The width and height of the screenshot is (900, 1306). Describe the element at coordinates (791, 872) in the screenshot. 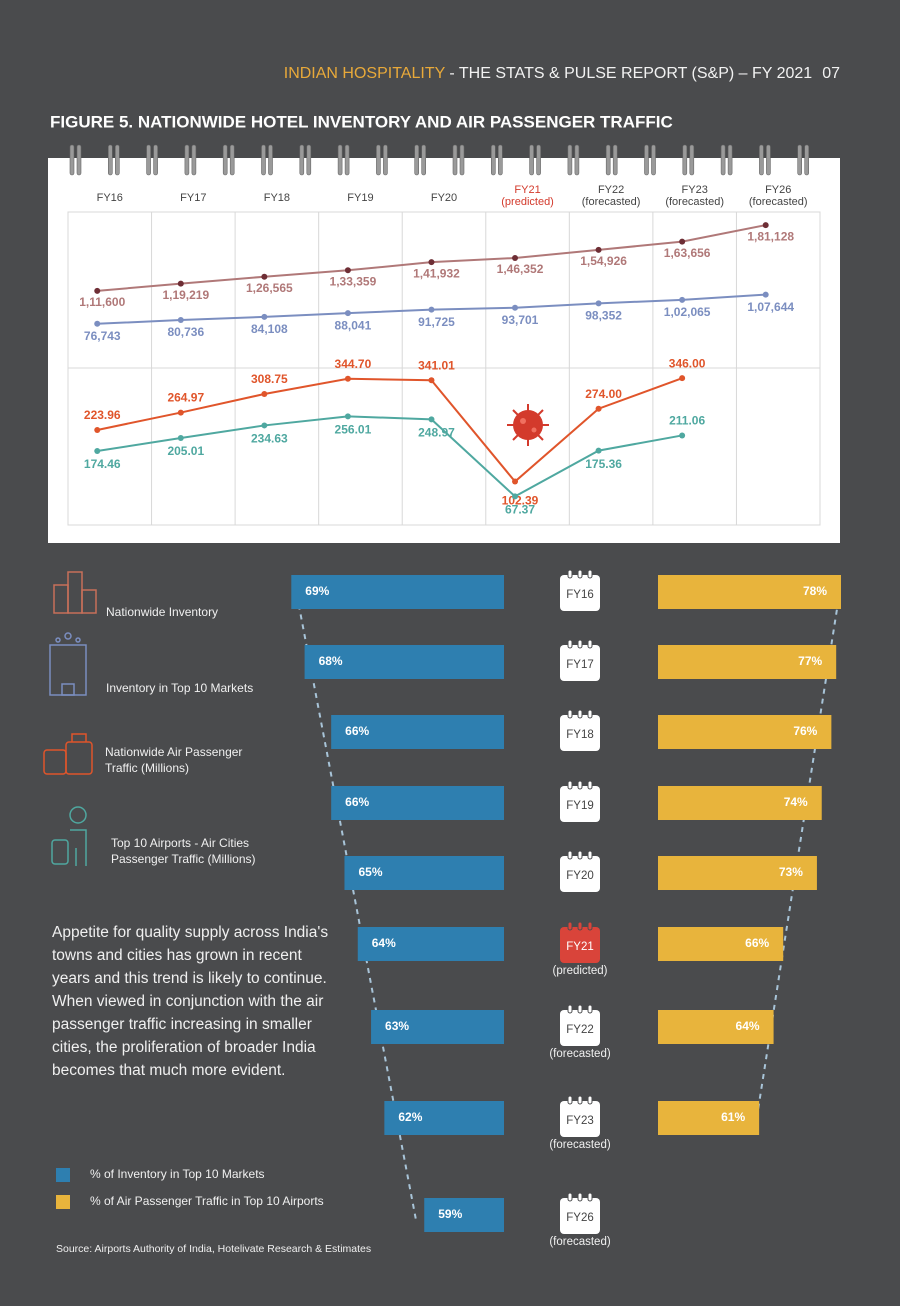

I see `bar-label: 73%` at that location.